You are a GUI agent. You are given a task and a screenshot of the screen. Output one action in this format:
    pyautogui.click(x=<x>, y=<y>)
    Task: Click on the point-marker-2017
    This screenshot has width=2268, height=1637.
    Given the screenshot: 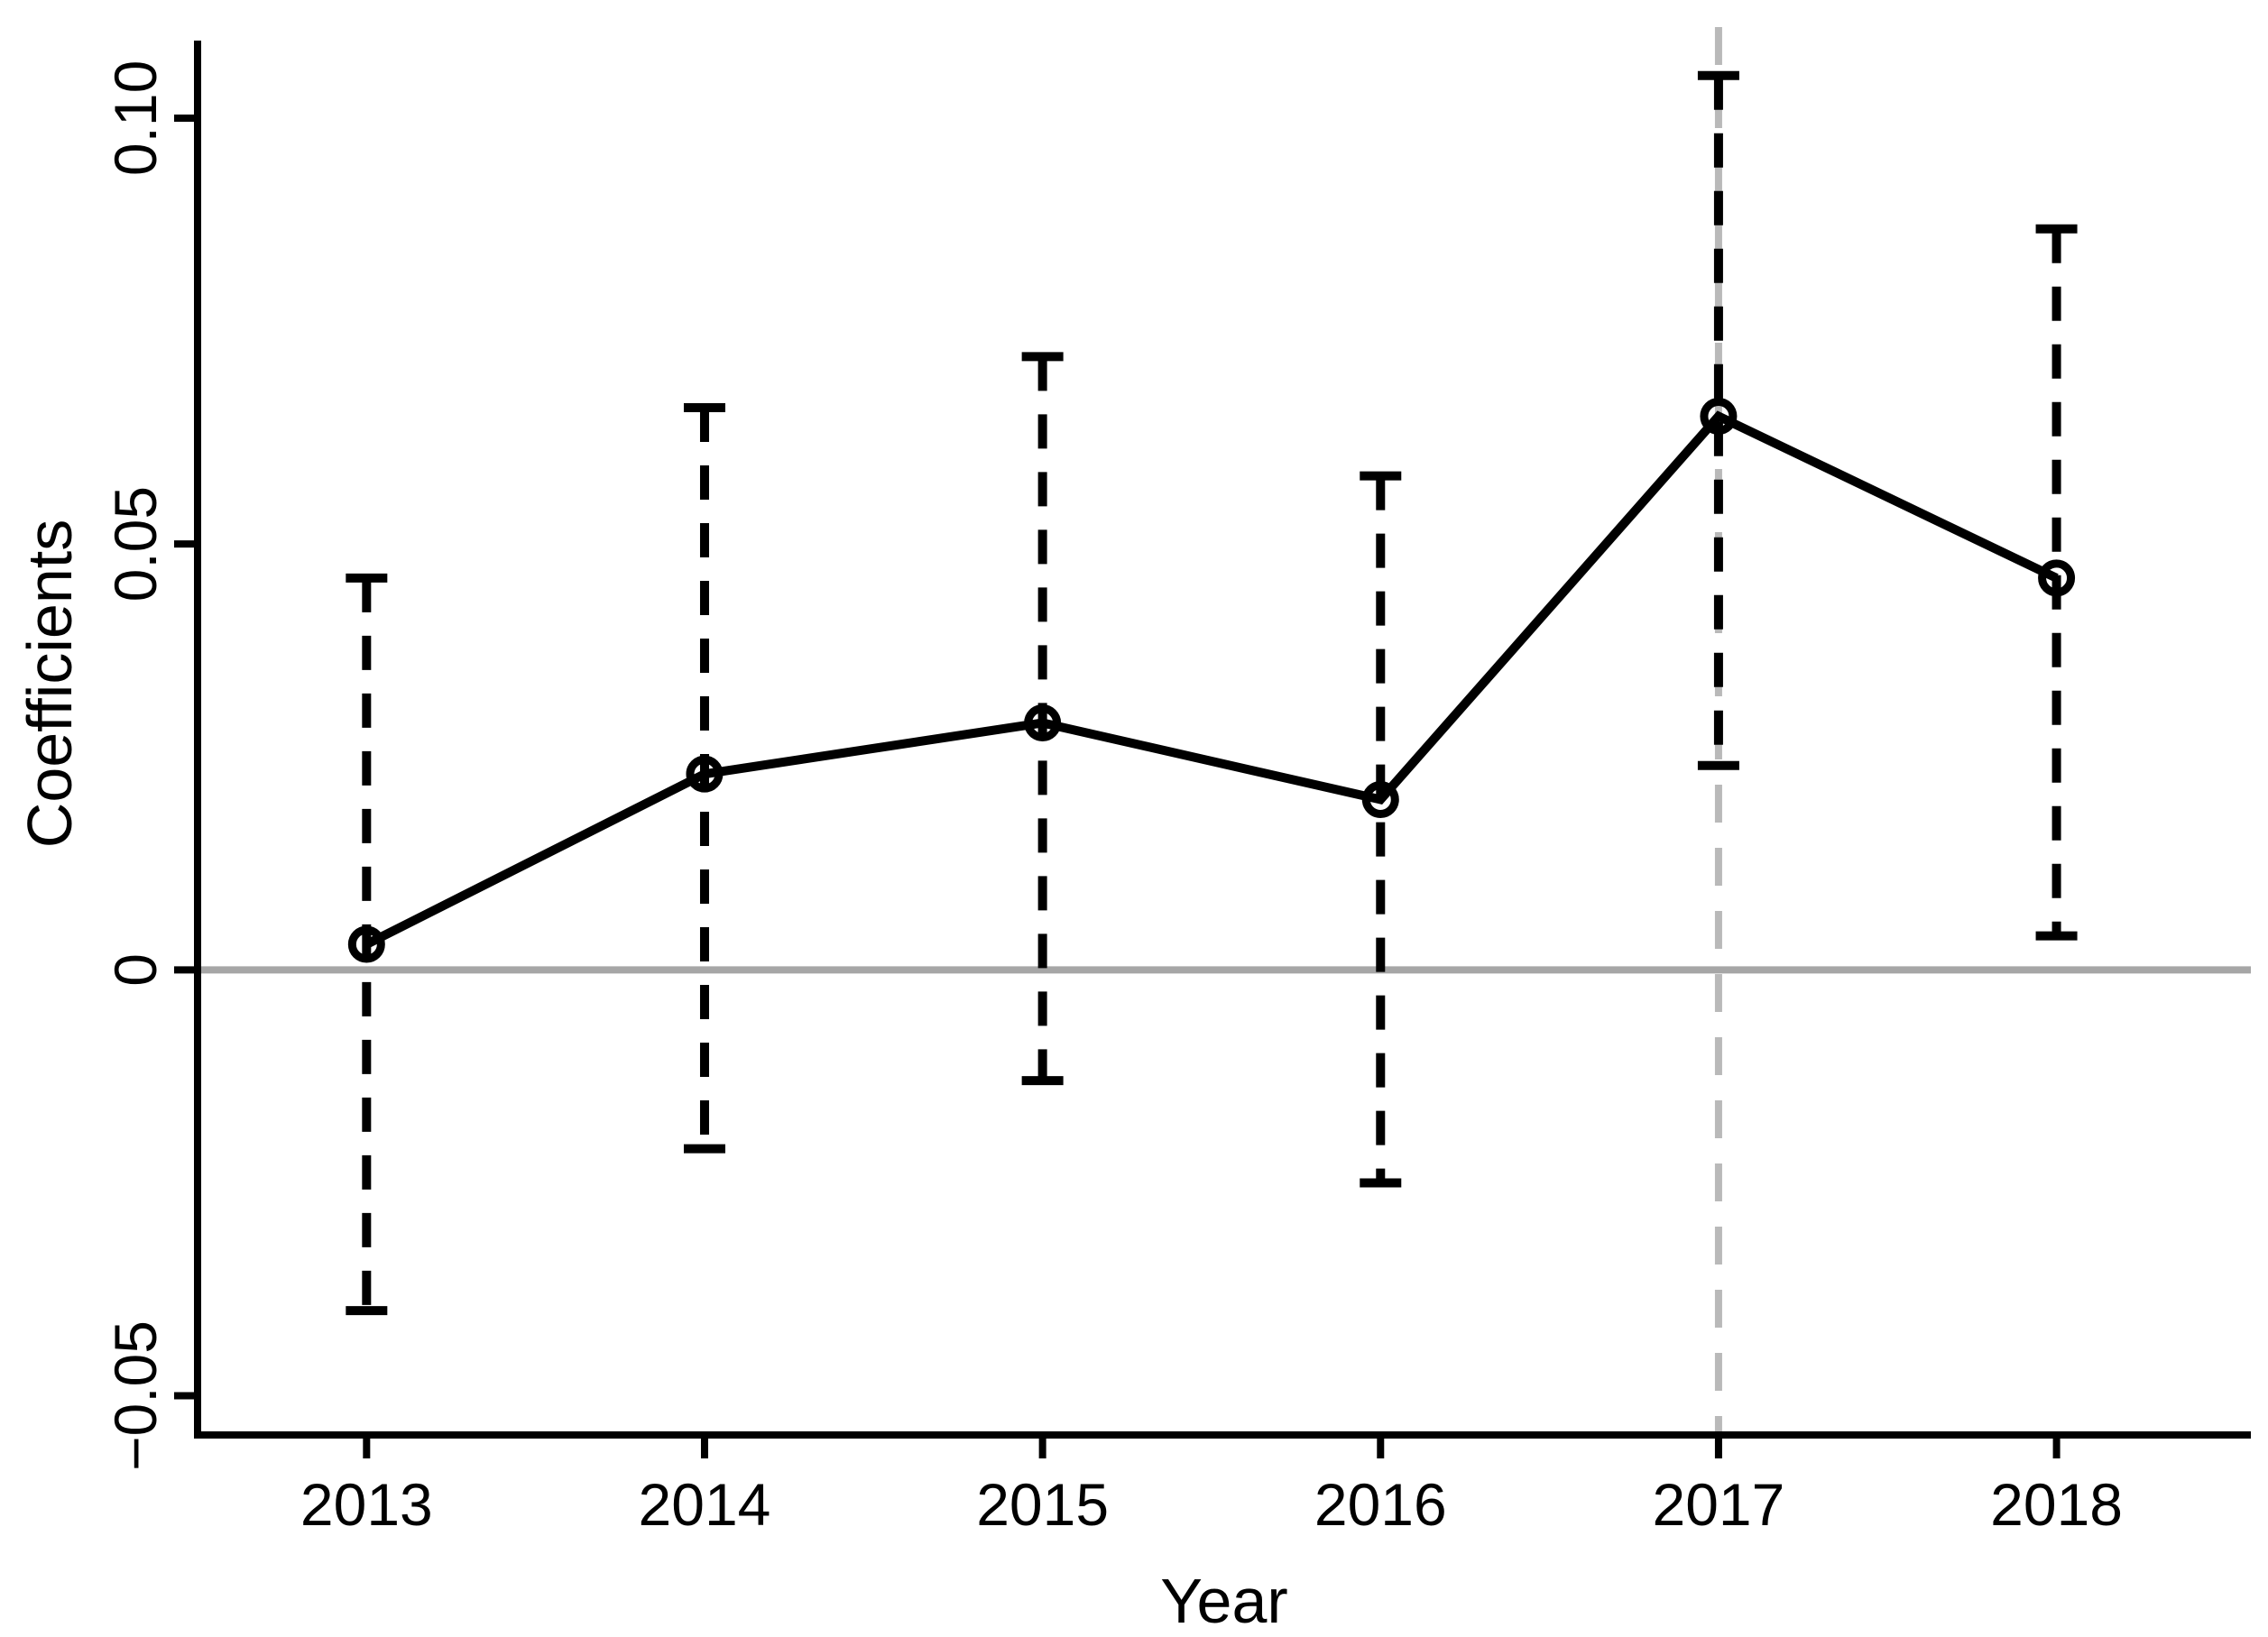 What is the action you would take?
    pyautogui.click(x=1719, y=416)
    